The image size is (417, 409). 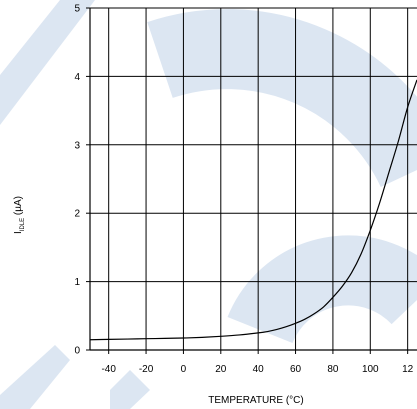 What do you see at coordinates (296, 369) in the screenshot?
I see `x-tick-label: 60` at bounding box center [296, 369].